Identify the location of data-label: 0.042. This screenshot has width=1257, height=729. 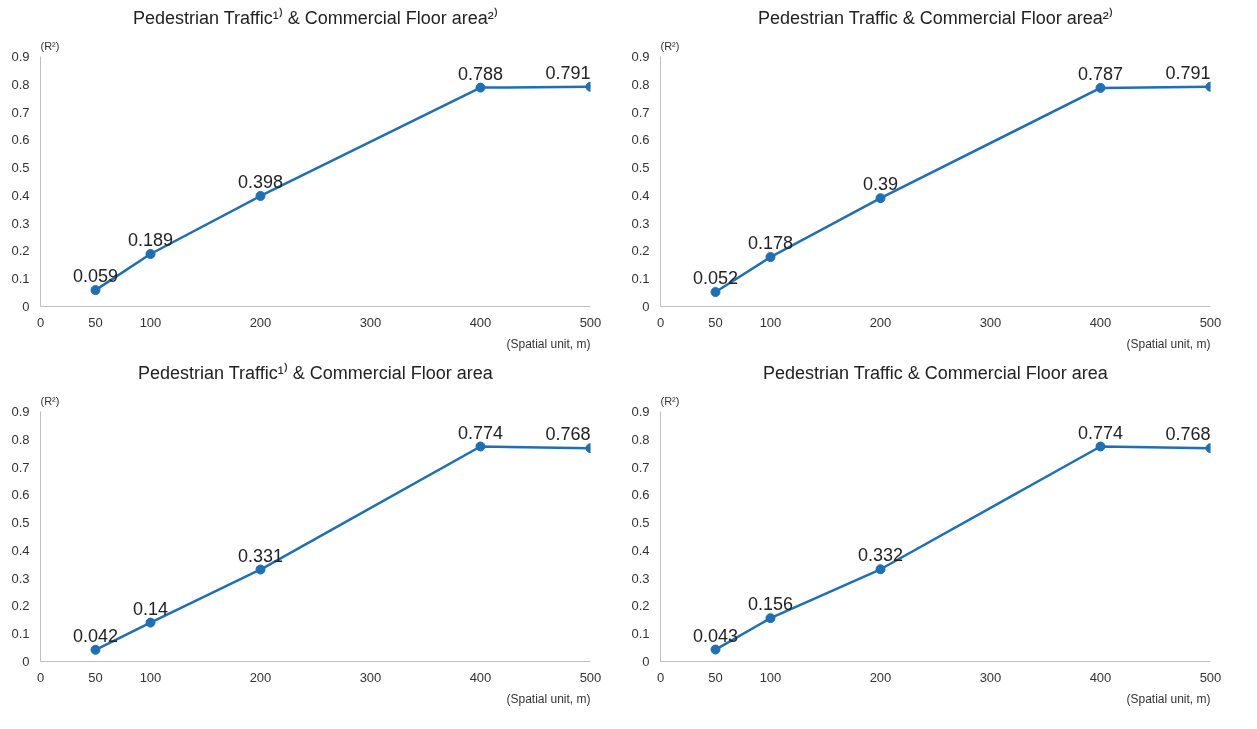
(95, 635).